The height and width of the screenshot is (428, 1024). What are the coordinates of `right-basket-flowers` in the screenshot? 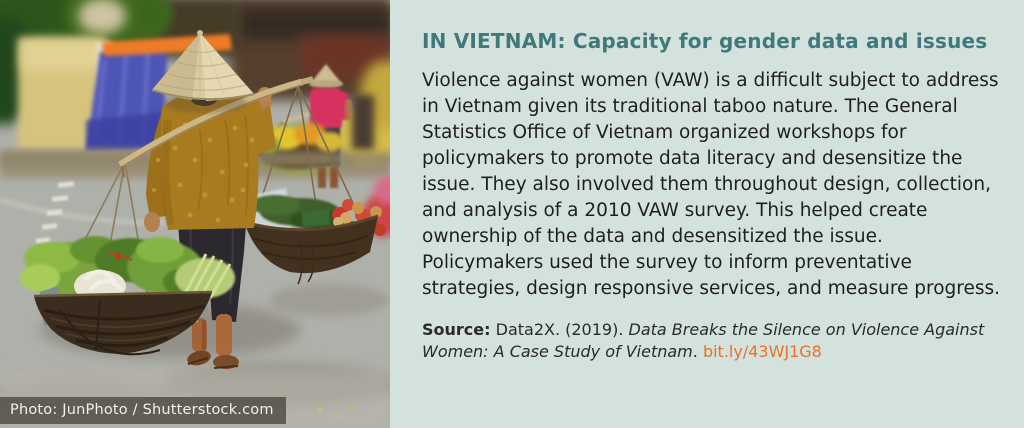 It's located at (314, 236).